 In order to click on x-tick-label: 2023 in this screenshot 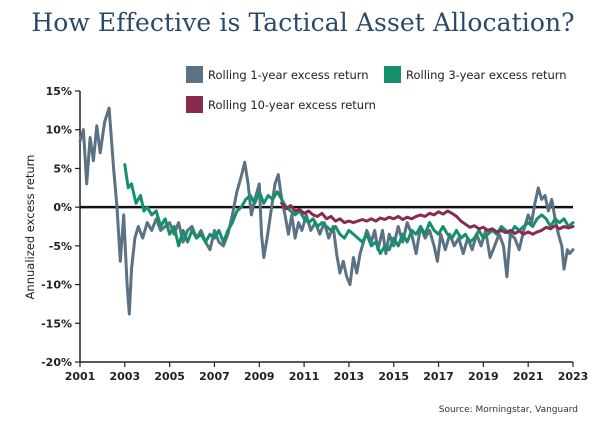, I will do `click(573, 376)`.